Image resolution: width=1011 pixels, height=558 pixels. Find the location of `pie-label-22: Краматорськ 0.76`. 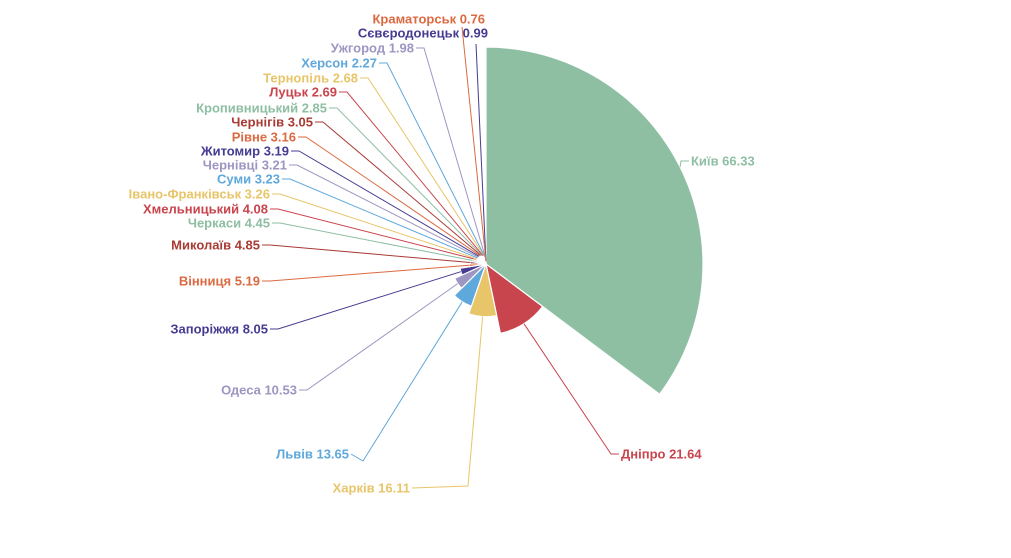

pie-label-22: Краматорськ 0.76 is located at coordinates (429, 19).